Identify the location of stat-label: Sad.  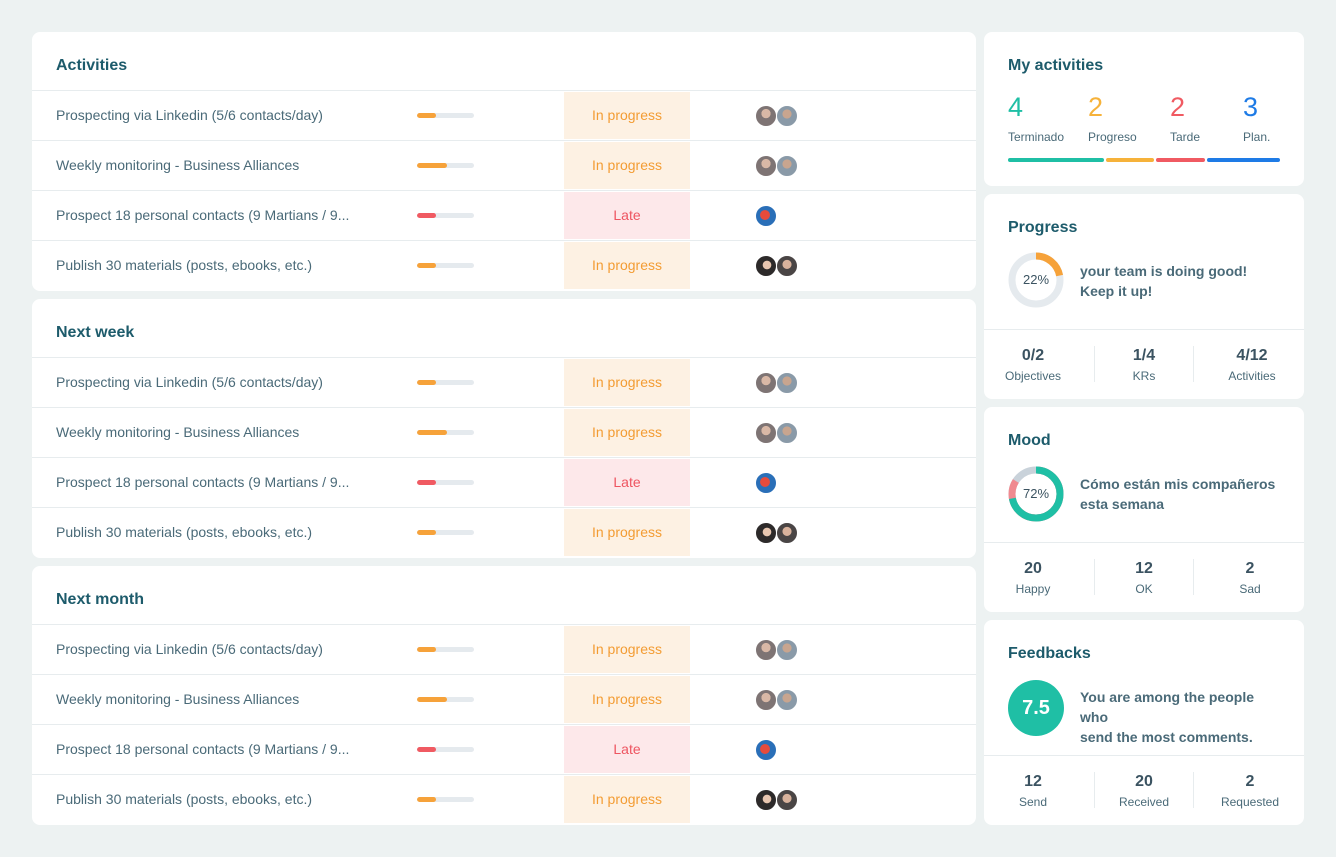
(1250, 589).